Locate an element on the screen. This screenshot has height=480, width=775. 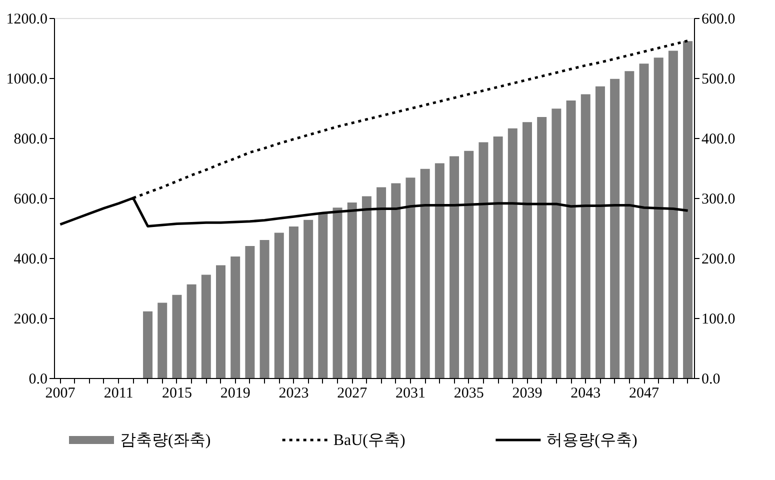
y2-tick-label: 100.0 is located at coordinates (719, 320).